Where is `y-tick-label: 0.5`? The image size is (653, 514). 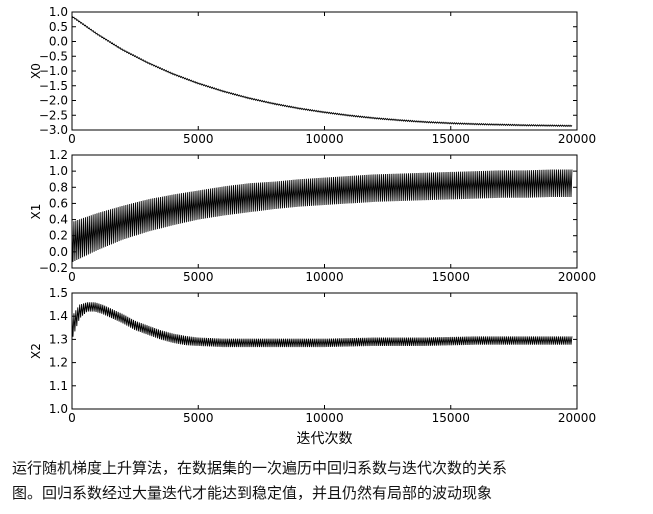 y-tick-label: 0.5 is located at coordinates (58, 27).